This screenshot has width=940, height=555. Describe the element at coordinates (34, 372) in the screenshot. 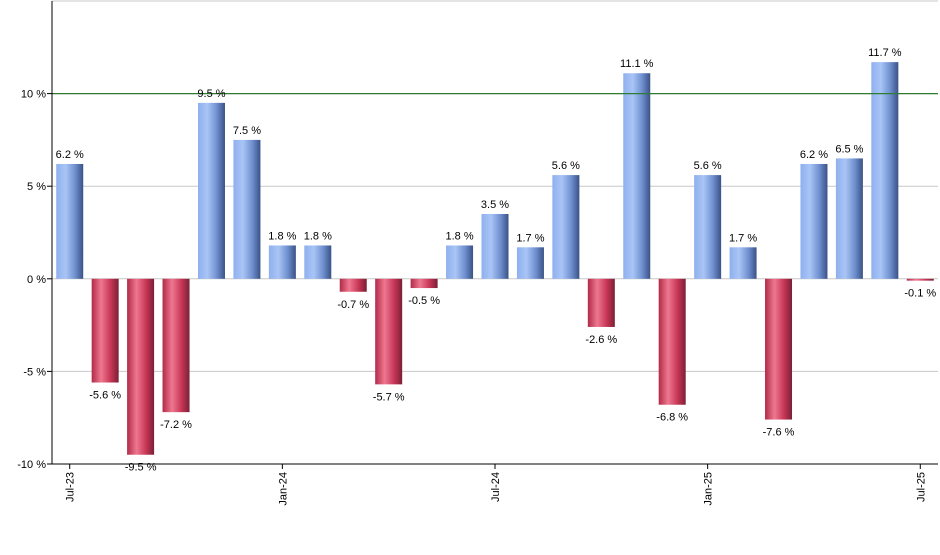

I see `y-tick-label: -5 %` at that location.